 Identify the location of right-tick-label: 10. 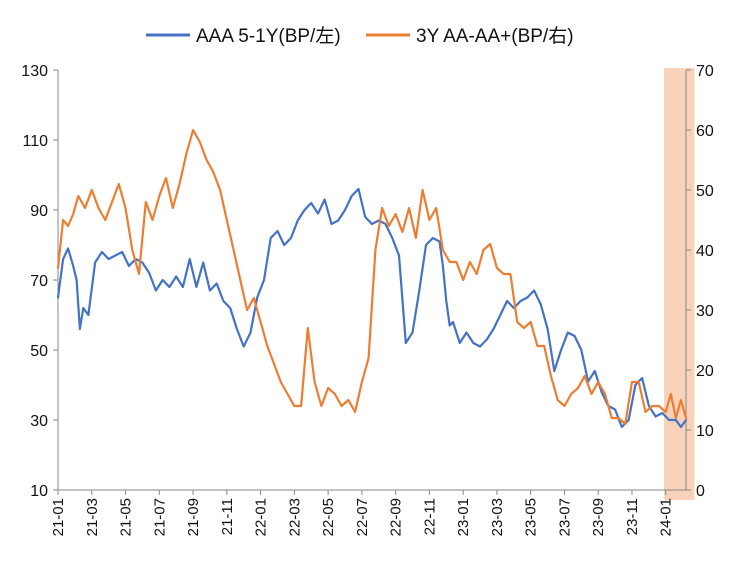
(705, 431).